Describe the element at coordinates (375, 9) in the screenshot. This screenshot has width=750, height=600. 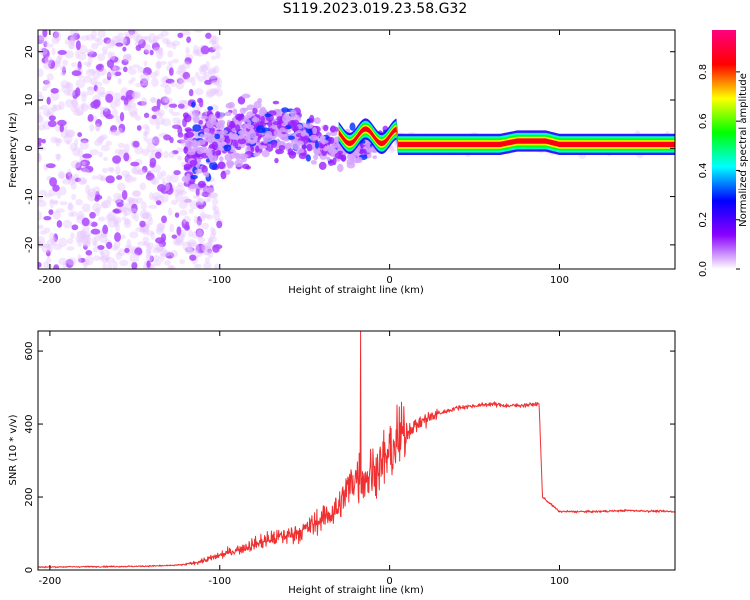
I see `figure-title: S119.2023.019.23.58.G32` at that location.